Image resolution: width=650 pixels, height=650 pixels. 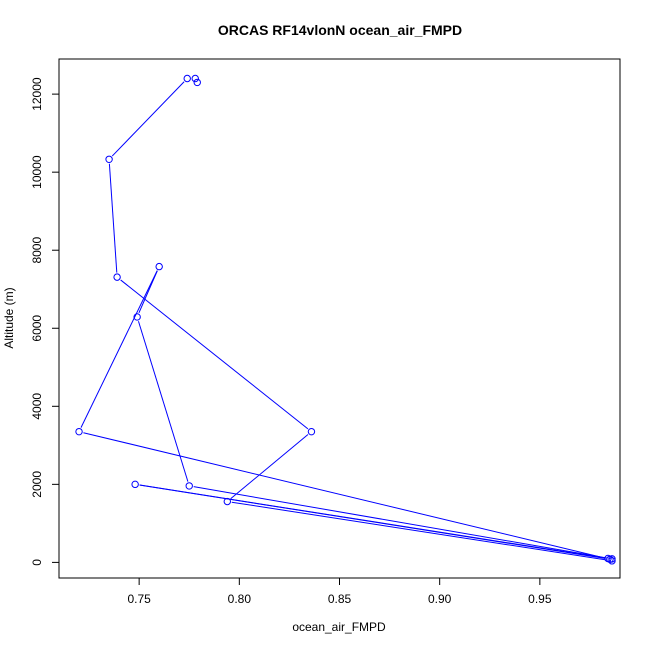 I want to click on x-tick-label: 0.95, so click(x=540, y=599).